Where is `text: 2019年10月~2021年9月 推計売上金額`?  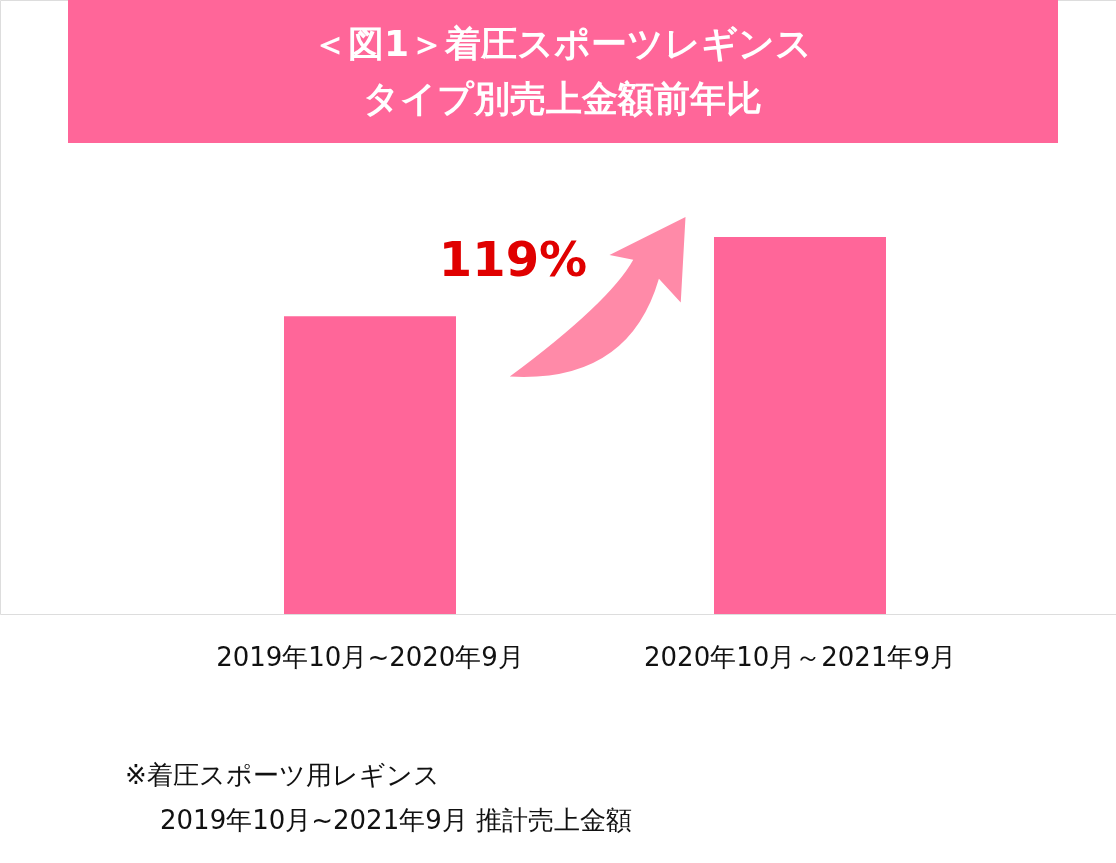
text: 2019年10月~2021年9月 推計売上金額 is located at coordinates (396, 820).